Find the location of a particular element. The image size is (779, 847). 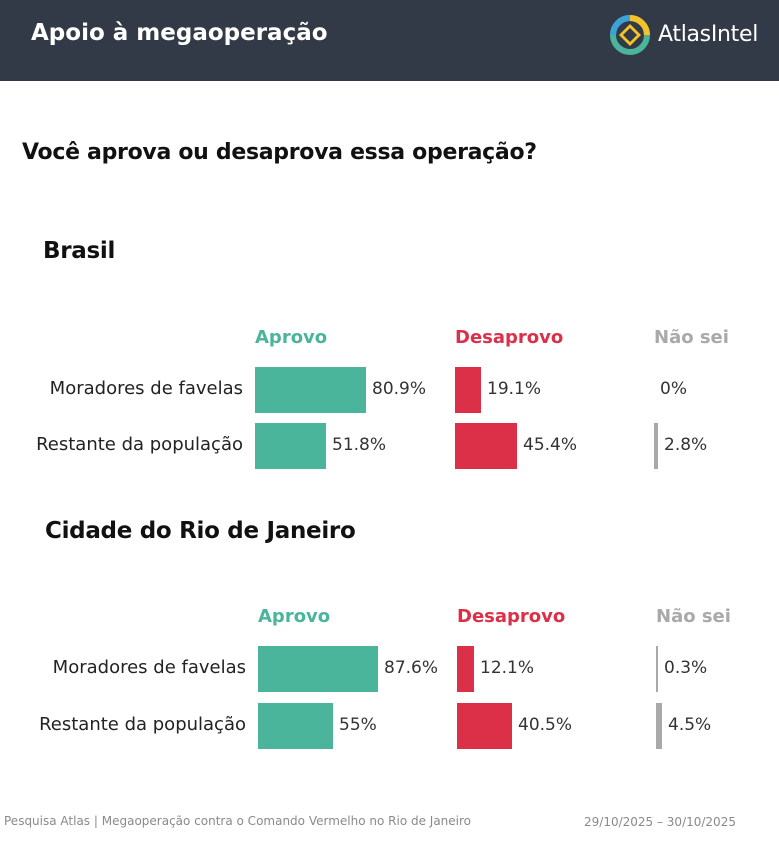

value-label-desaprovo-restante-da-populacao-brasil: 45.4% is located at coordinates (550, 445).